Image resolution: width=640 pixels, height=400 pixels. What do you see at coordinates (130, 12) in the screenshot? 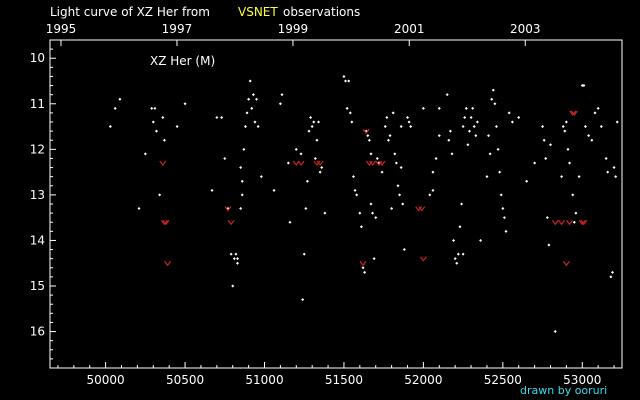
I see `chart-title-prefix: Light curve of XZ Her from` at bounding box center [130, 12].